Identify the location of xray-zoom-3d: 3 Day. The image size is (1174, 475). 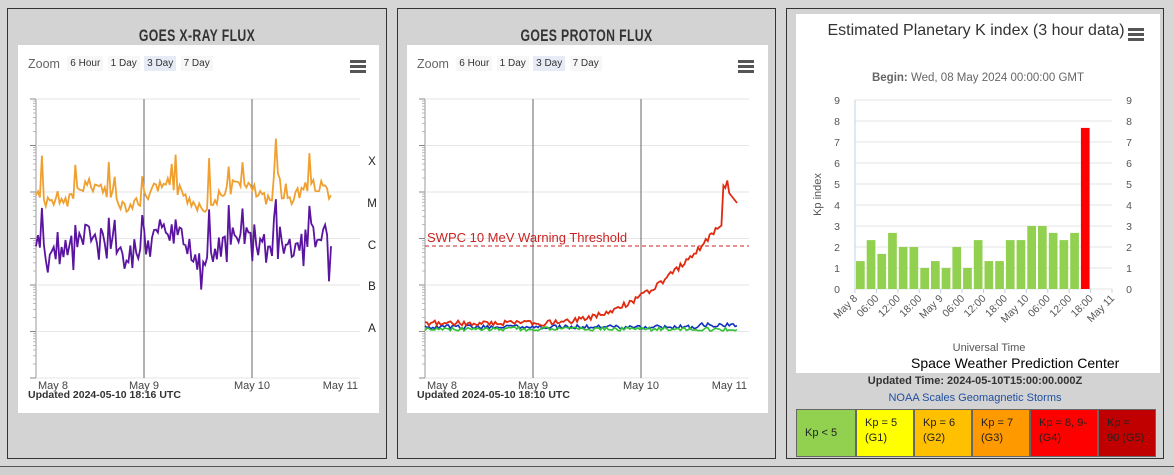
(160, 64).